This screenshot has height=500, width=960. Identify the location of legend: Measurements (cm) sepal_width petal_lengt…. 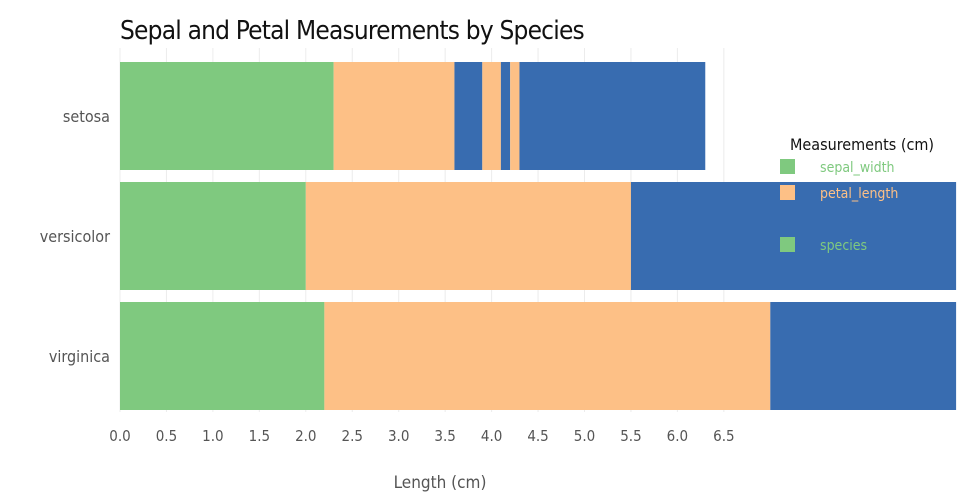
(857, 194).